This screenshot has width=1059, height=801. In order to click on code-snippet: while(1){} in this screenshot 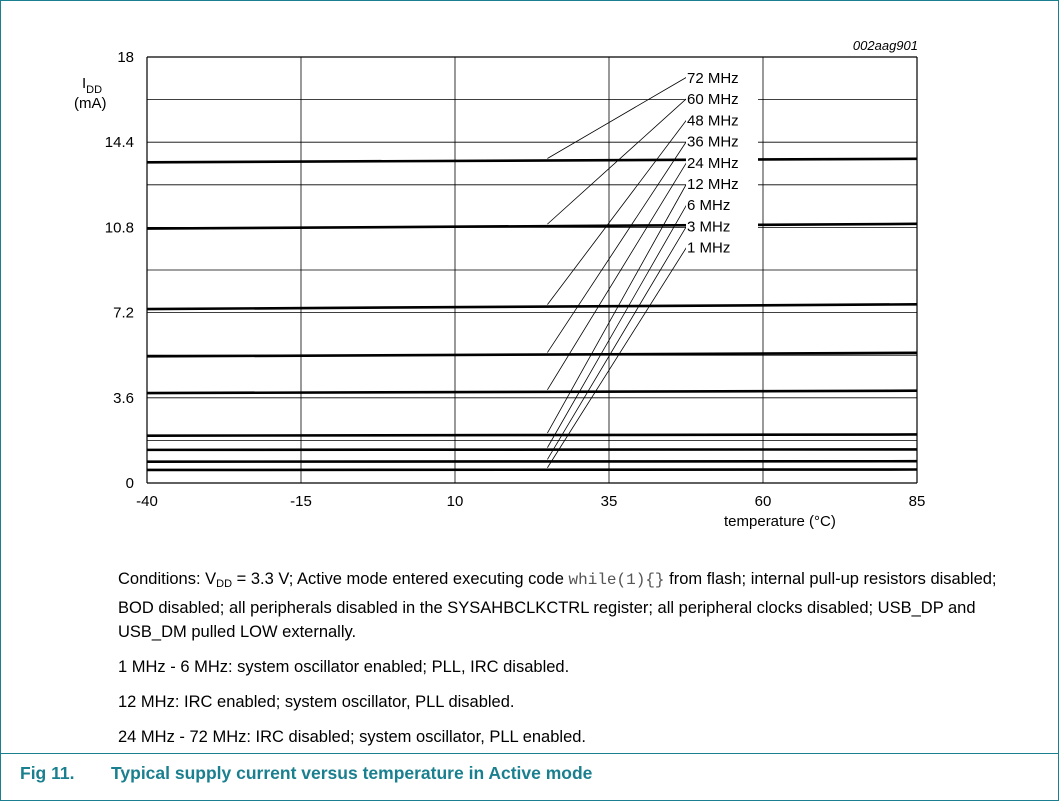, I will do `click(616, 580)`.